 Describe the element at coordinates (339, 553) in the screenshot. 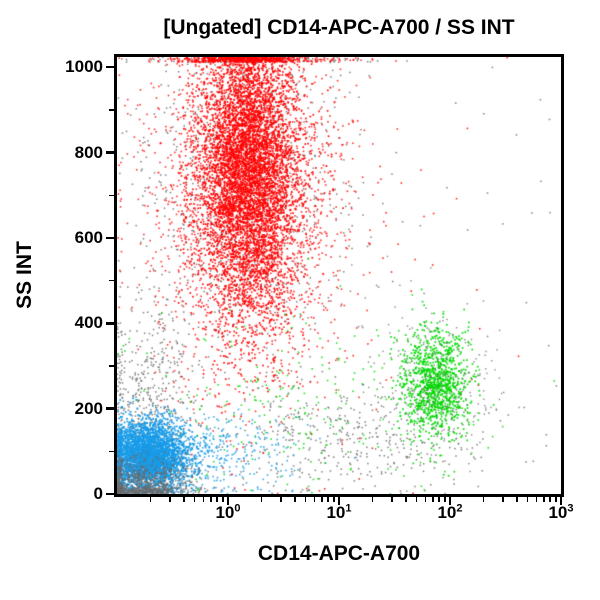

I see `x-axis-label: CD14-APC-A700` at that location.